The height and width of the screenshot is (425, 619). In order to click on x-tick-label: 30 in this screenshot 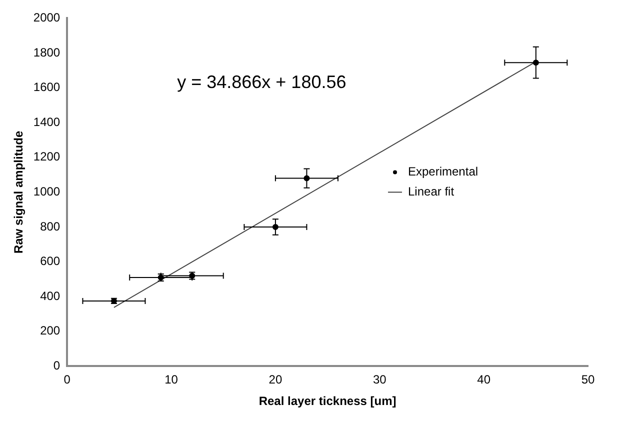, I will do `click(379, 379)`.